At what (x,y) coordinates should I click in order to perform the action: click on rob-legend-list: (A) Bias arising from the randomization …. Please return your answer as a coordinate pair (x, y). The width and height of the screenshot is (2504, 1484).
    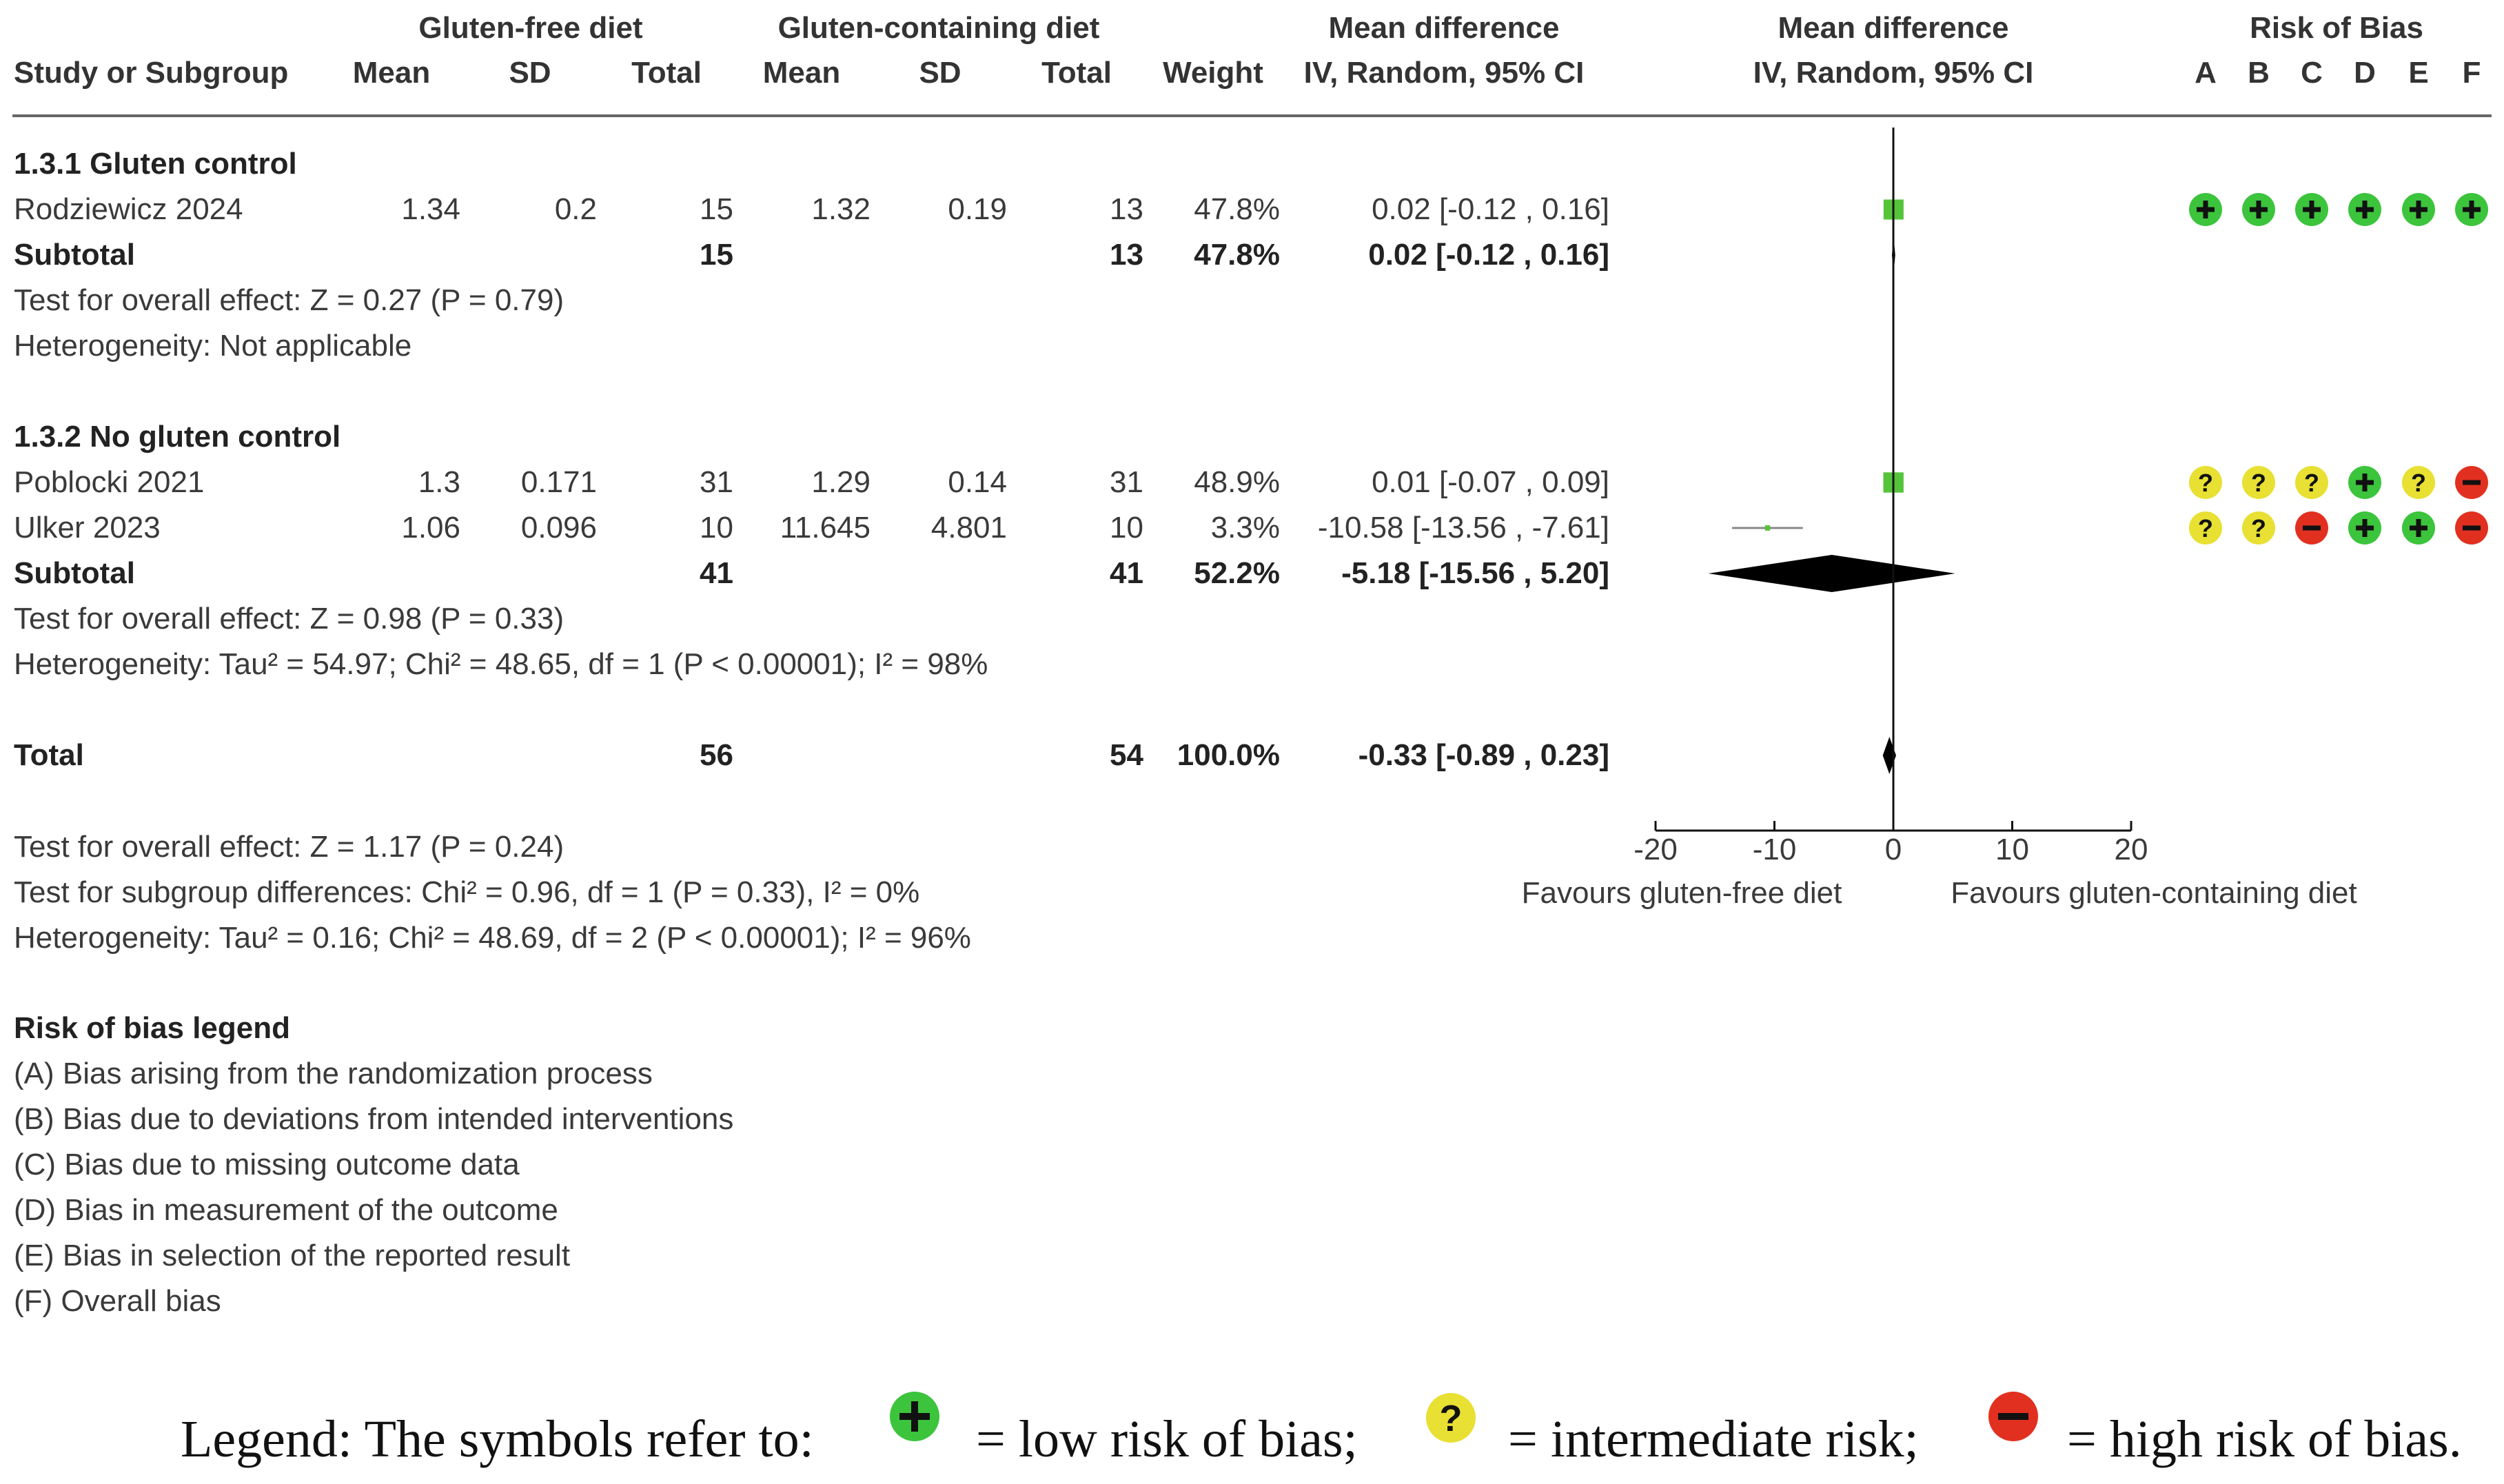
    Looking at the image, I should click on (373, 1187).